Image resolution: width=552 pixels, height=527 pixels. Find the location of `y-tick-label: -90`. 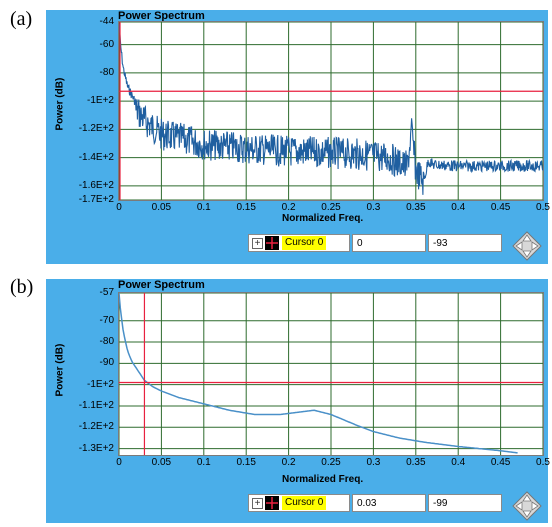

y-tick-label: -90 is located at coordinates (94, 362).